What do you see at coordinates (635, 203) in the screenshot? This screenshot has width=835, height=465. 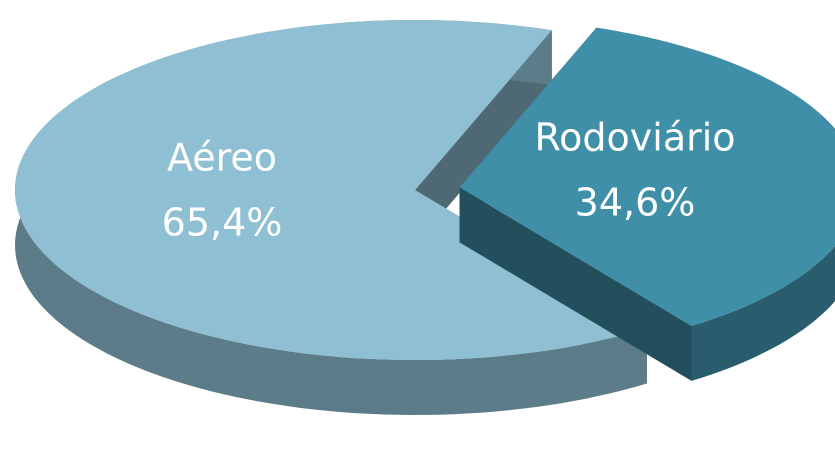 I see `slice-value-label: 34,6%` at bounding box center [635, 203].